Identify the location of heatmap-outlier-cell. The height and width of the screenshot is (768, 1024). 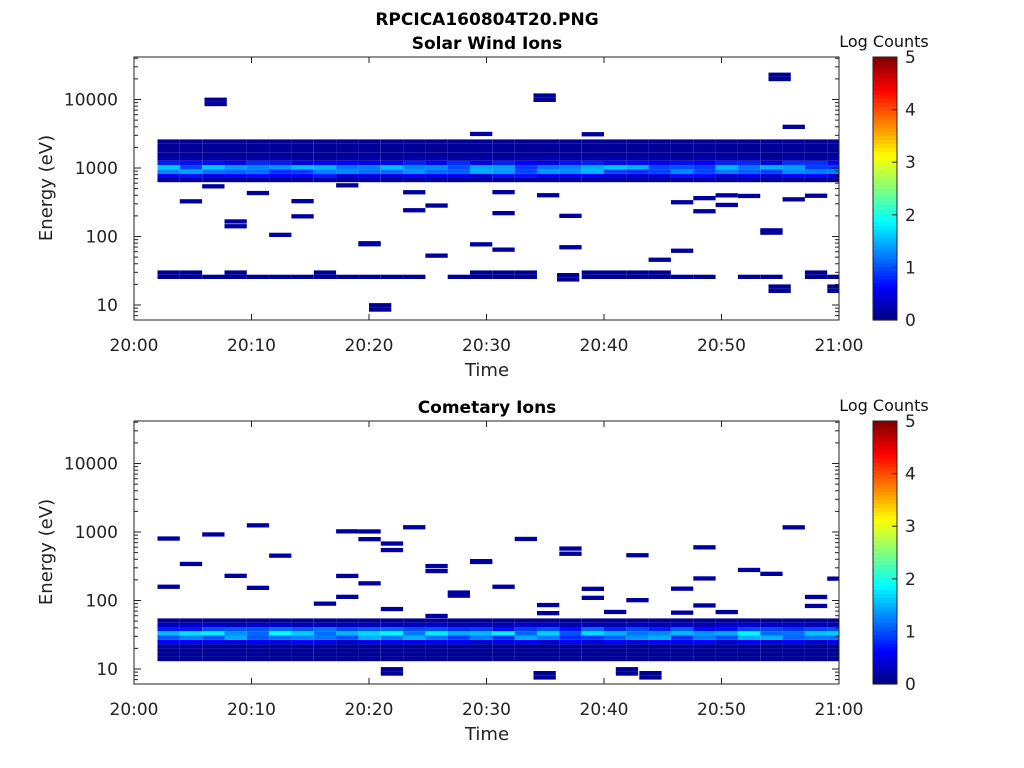
(650, 677).